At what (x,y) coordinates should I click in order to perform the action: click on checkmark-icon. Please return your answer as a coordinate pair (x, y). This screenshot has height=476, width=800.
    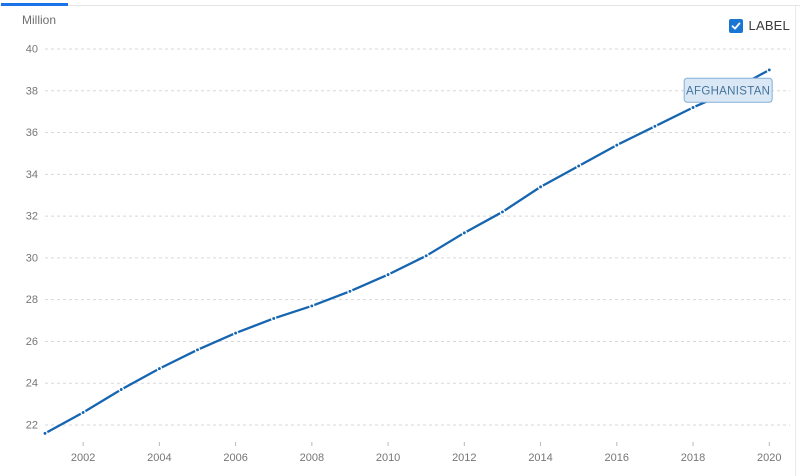
    Looking at the image, I should click on (735, 25).